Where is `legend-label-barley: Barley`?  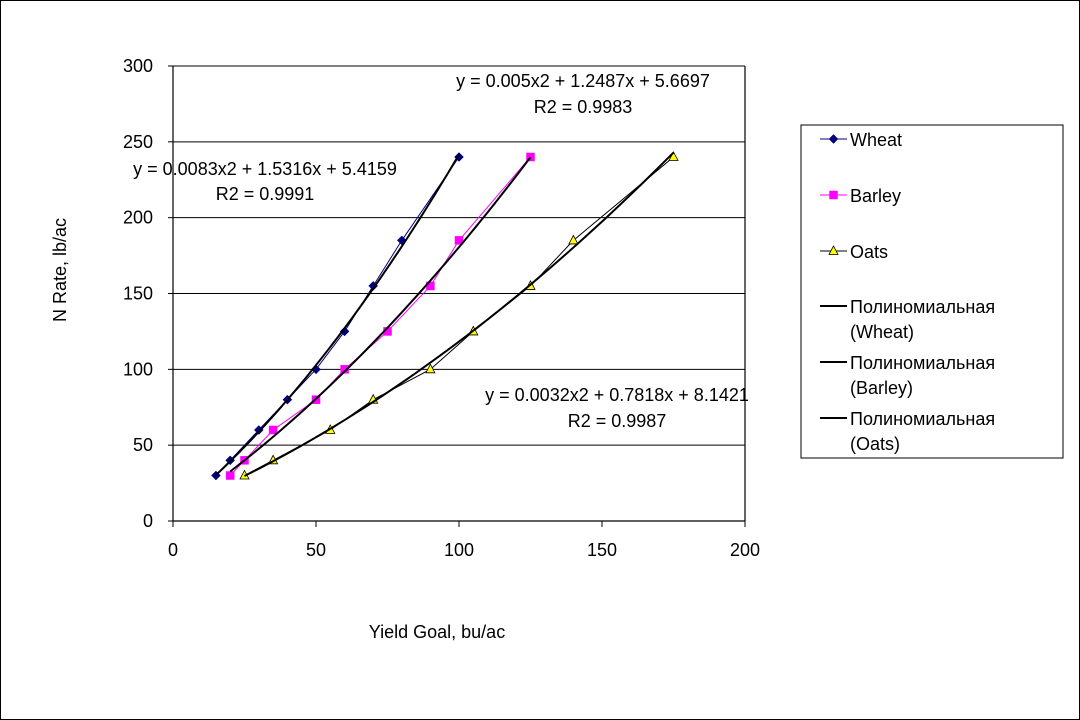 legend-label-barley: Barley is located at coordinates (875, 196).